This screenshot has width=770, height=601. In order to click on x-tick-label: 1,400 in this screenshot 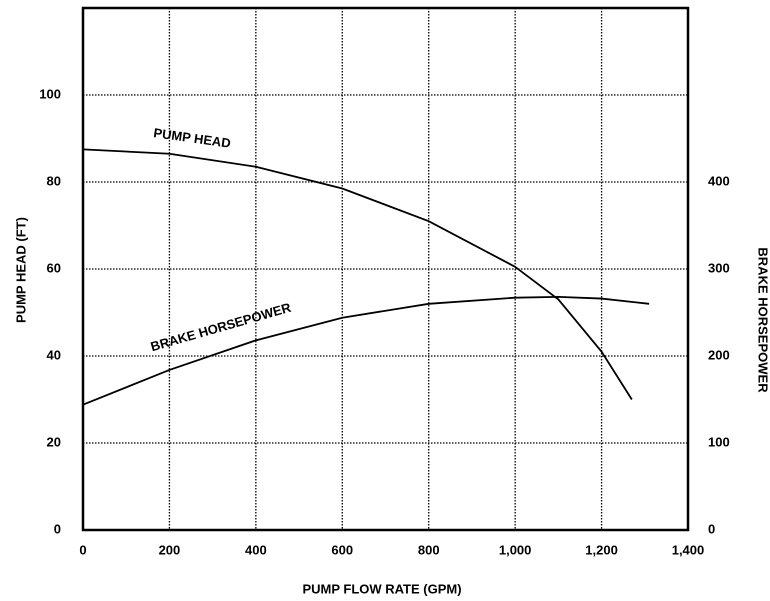, I will do `click(688, 549)`.